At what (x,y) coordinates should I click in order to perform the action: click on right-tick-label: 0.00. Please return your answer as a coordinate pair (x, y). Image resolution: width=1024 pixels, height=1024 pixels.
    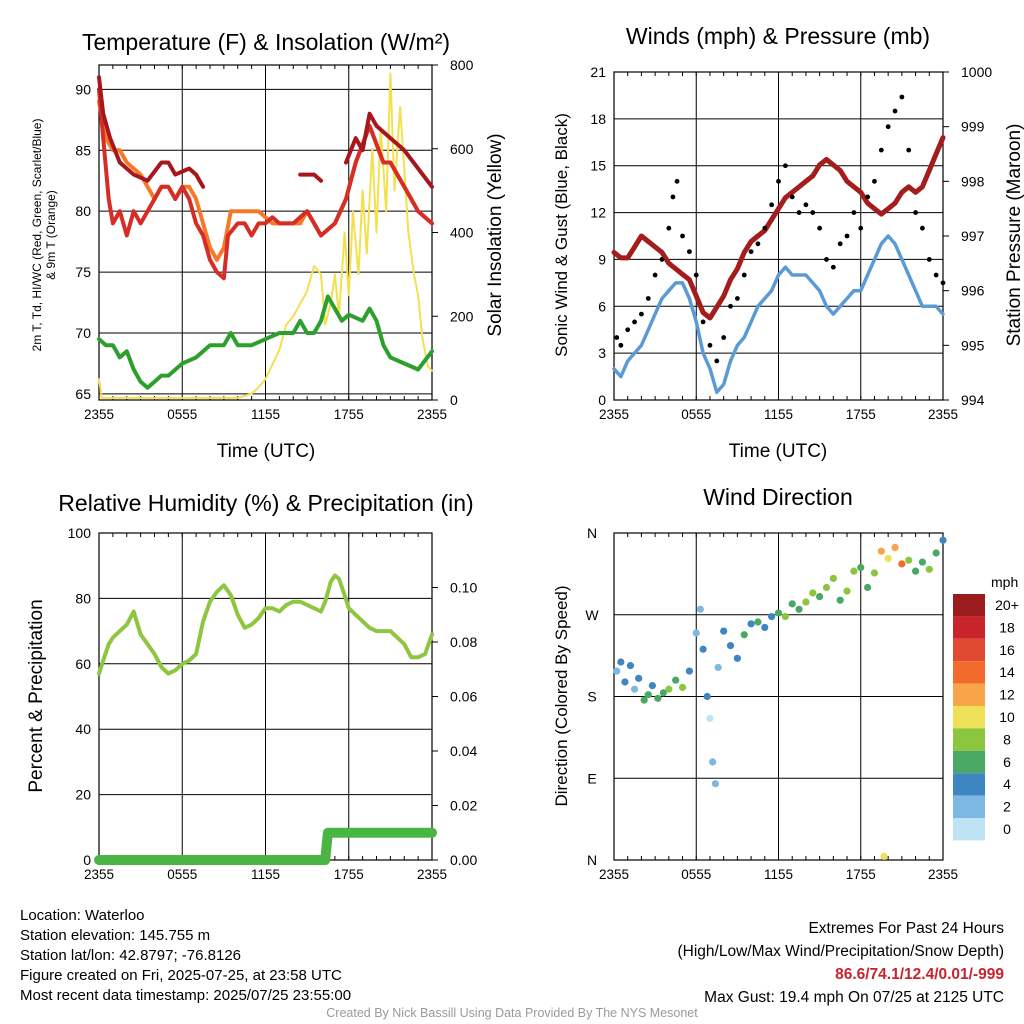
    Looking at the image, I should click on (463, 860).